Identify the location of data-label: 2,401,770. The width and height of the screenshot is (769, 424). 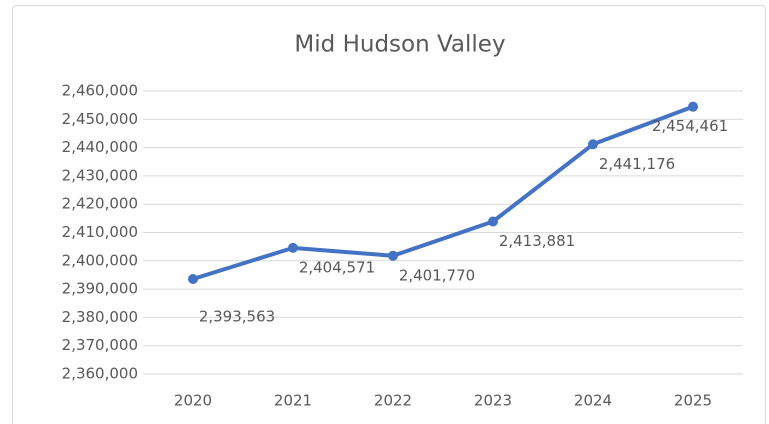
(437, 275).